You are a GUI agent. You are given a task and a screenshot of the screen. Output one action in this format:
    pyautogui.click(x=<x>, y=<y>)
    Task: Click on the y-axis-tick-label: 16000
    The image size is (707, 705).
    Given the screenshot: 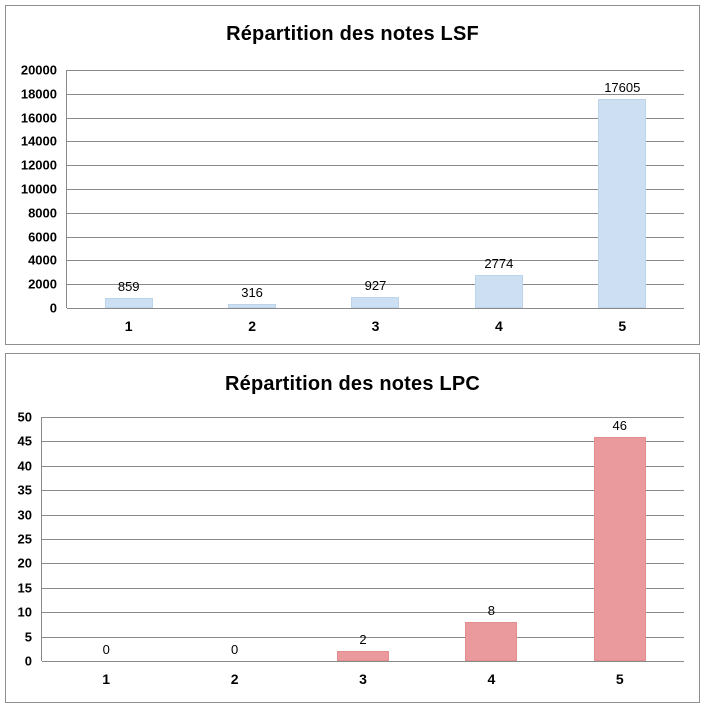 What is the action you would take?
    pyautogui.click(x=38, y=118)
    